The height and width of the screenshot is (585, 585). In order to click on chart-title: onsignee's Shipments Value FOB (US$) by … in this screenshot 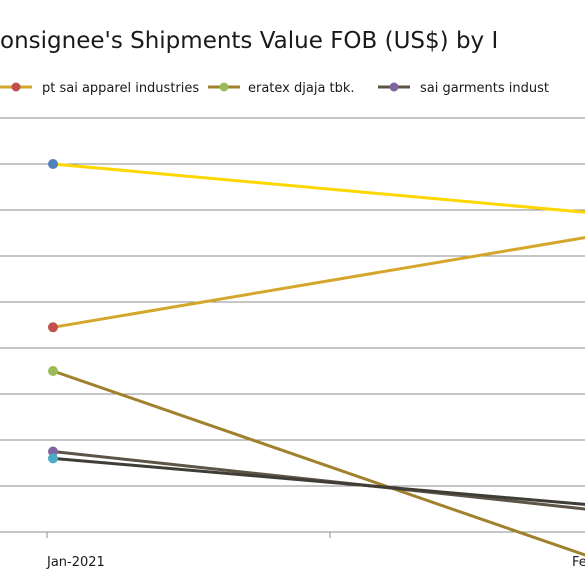, I will do `click(249, 41)`.